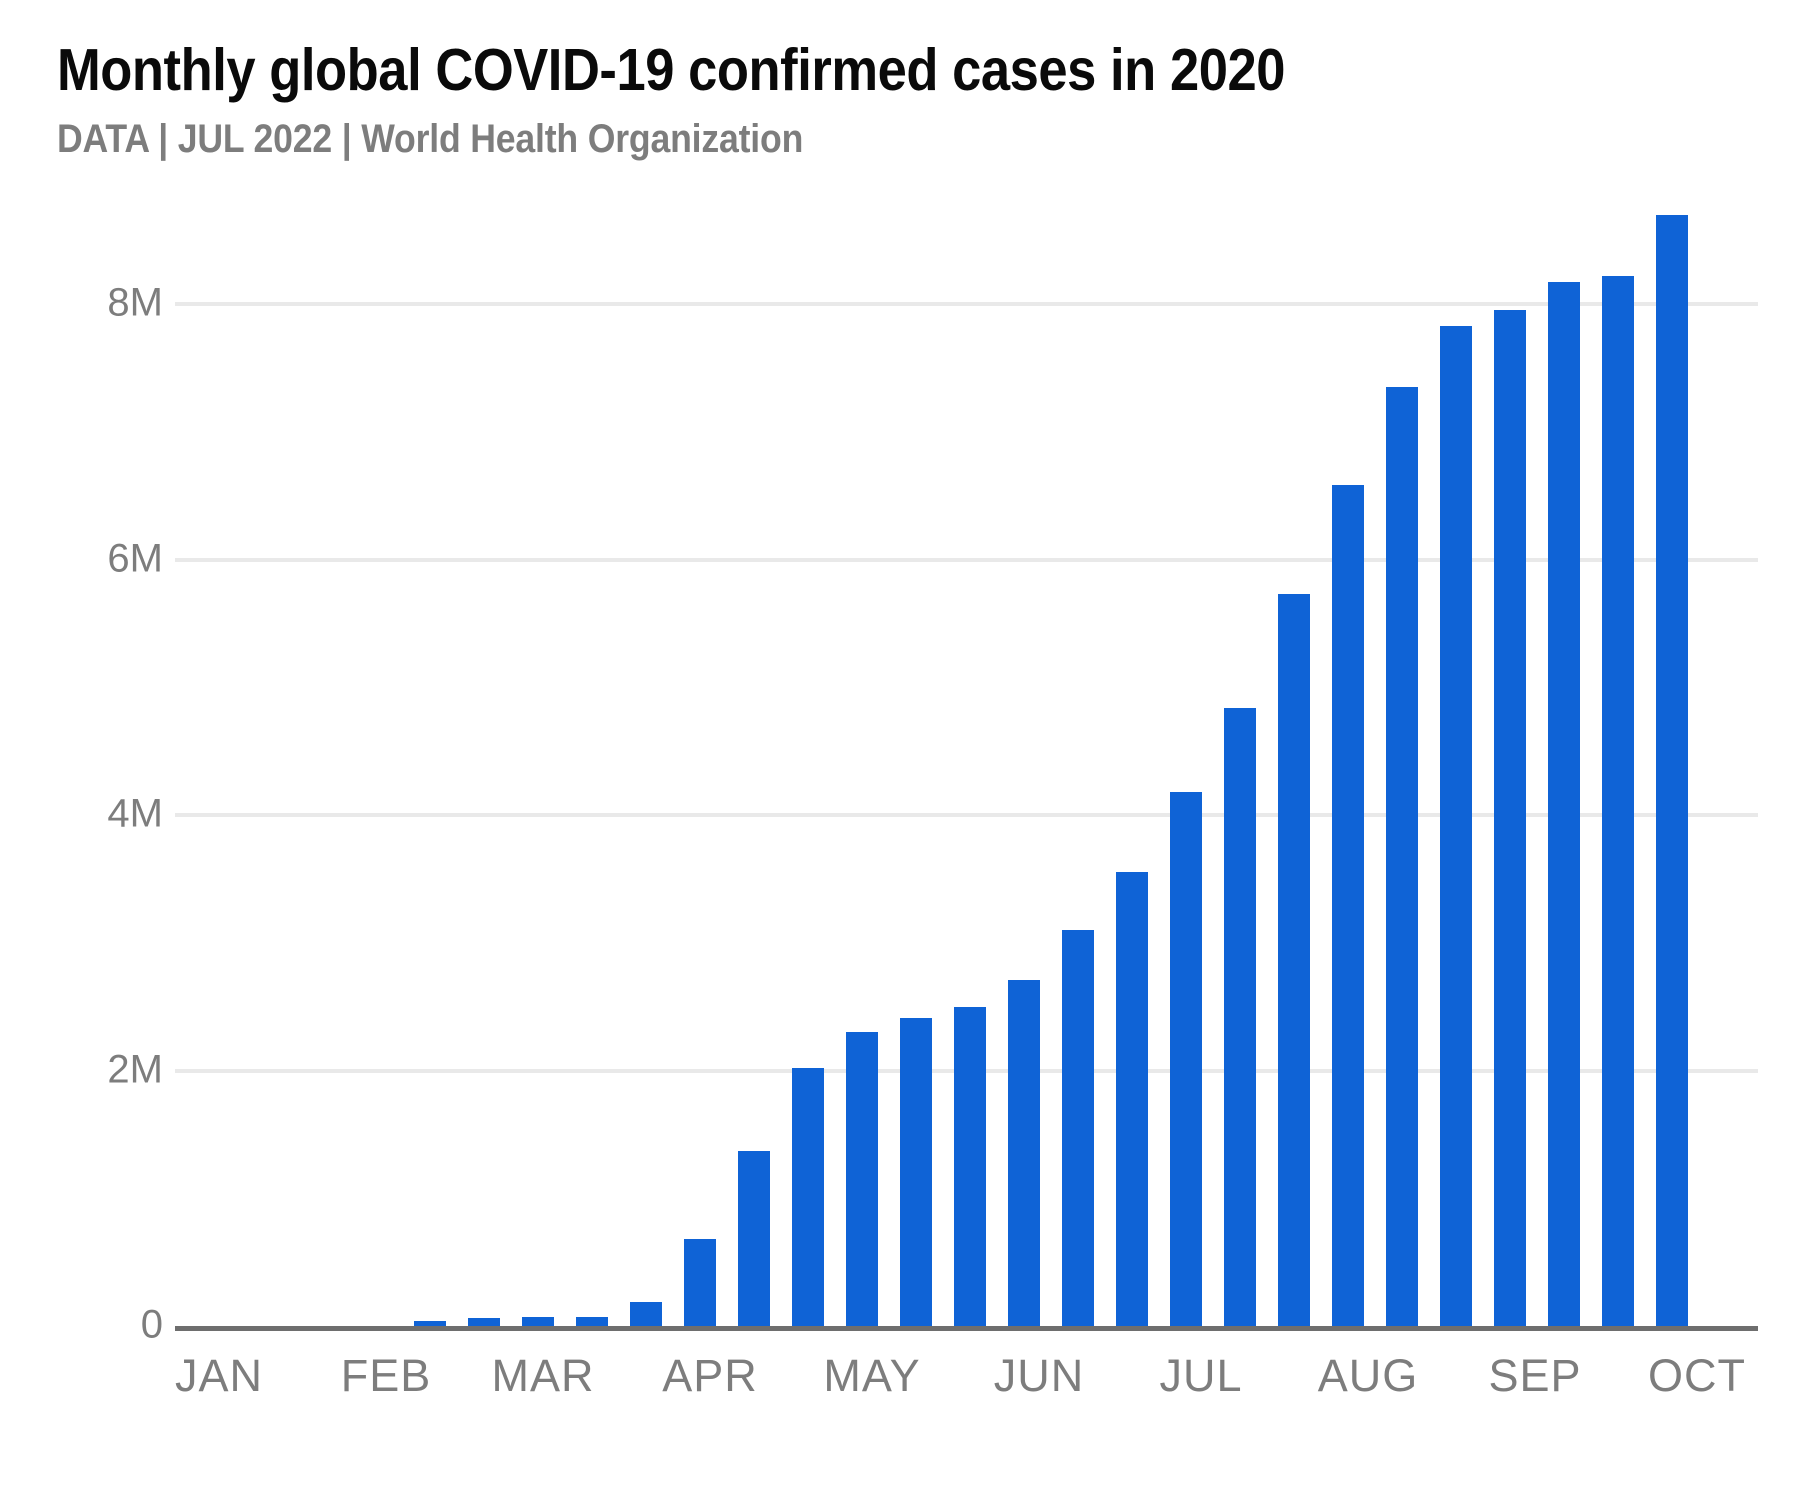 Image resolution: width=1800 pixels, height=1500 pixels. Describe the element at coordinates (710, 1375) in the screenshot. I see `x-axis-tick-label-apr: APR` at that location.